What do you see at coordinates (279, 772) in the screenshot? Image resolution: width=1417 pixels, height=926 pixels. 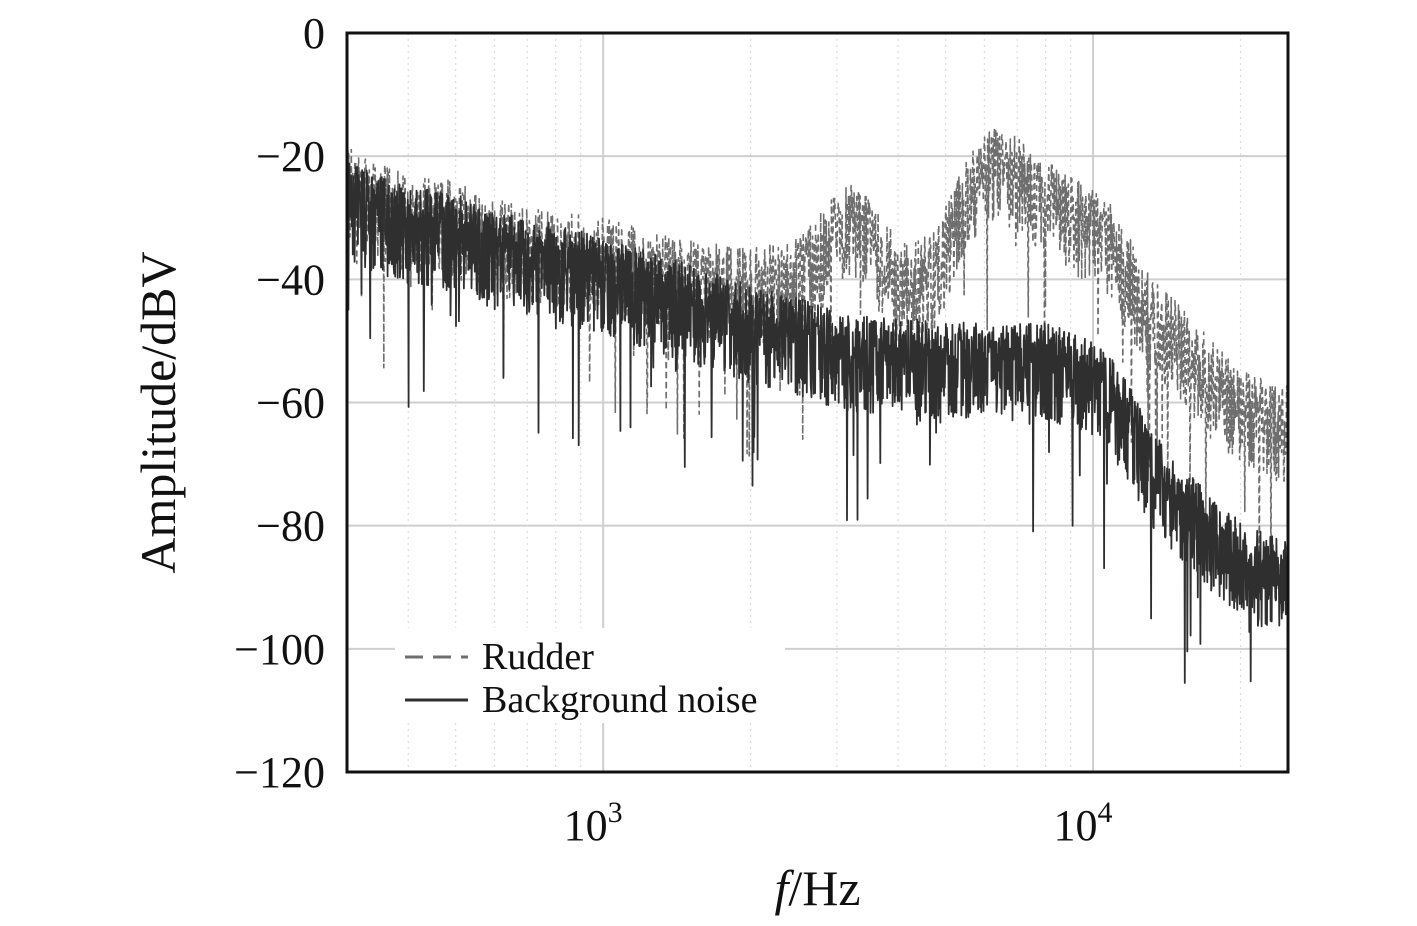 I see `y-tick-label: −120` at bounding box center [279, 772].